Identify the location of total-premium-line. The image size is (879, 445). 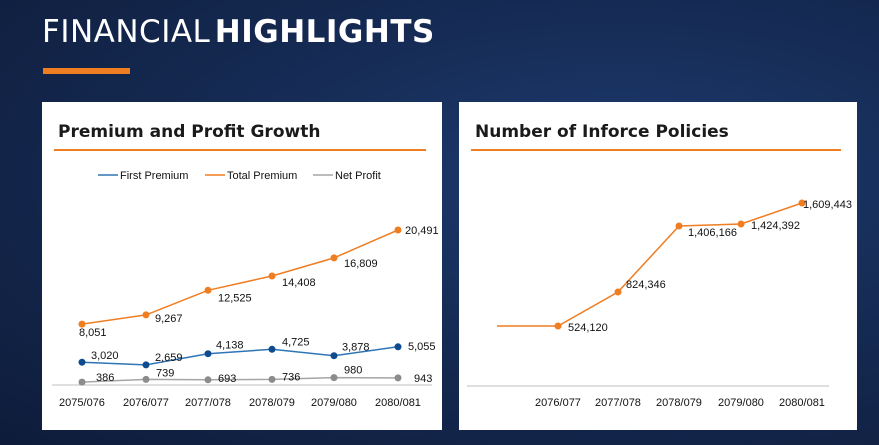
(240, 277).